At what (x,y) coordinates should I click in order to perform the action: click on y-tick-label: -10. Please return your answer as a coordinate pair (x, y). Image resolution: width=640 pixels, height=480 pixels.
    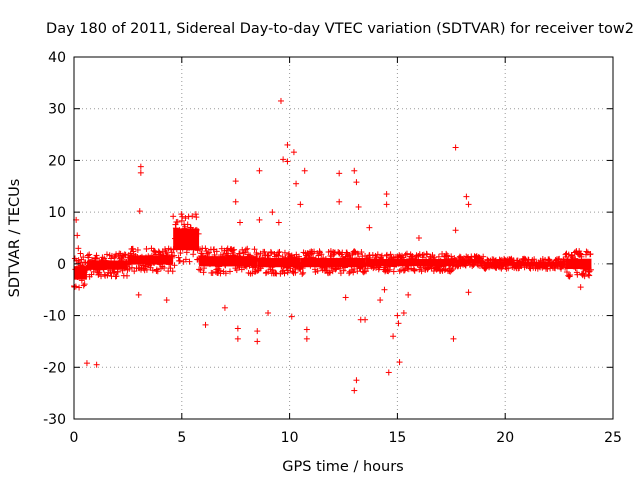
    Looking at the image, I should click on (54, 317).